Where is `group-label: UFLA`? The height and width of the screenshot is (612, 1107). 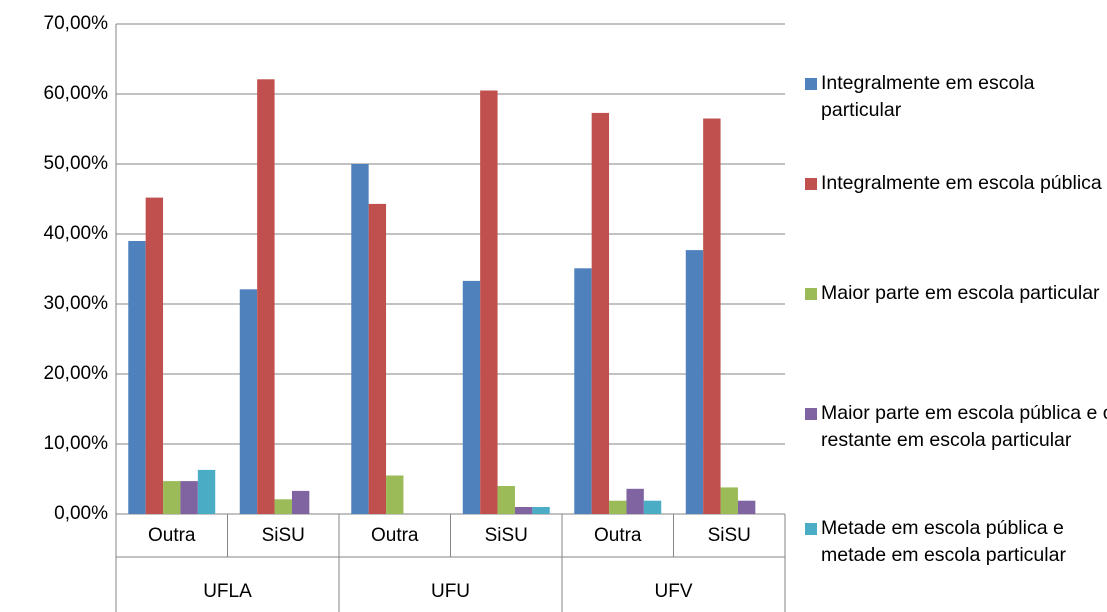 group-label: UFLA is located at coordinates (227, 591).